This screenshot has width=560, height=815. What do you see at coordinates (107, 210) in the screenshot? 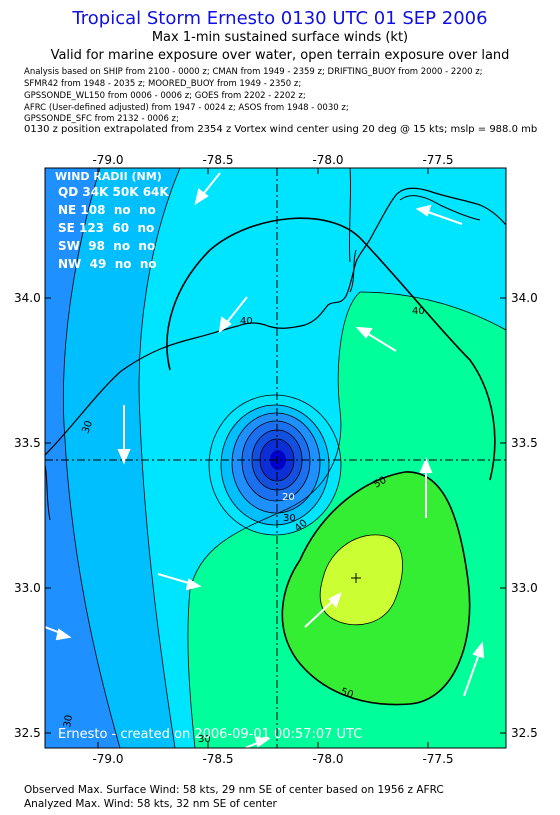
I see `wind-radii-row: NE 108 no no` at bounding box center [107, 210].